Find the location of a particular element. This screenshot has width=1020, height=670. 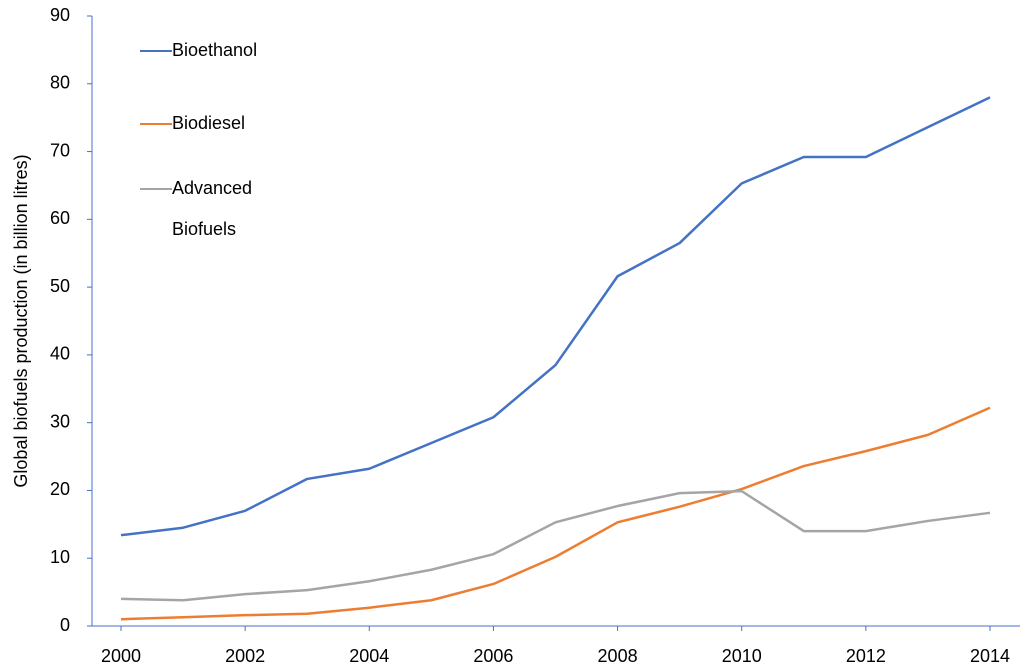

legend-label: Bioethanol is located at coordinates (215, 50).